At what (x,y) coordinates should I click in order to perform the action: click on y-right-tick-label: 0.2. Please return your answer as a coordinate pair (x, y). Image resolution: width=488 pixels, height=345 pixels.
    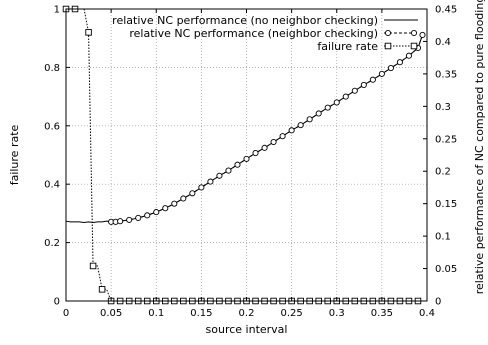
    Looking at the image, I should click on (443, 172).